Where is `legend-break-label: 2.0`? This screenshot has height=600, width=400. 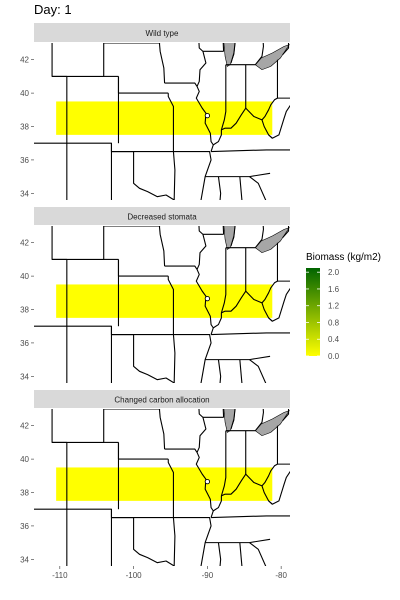
legend-break-label: 2.0 is located at coordinates (334, 272).